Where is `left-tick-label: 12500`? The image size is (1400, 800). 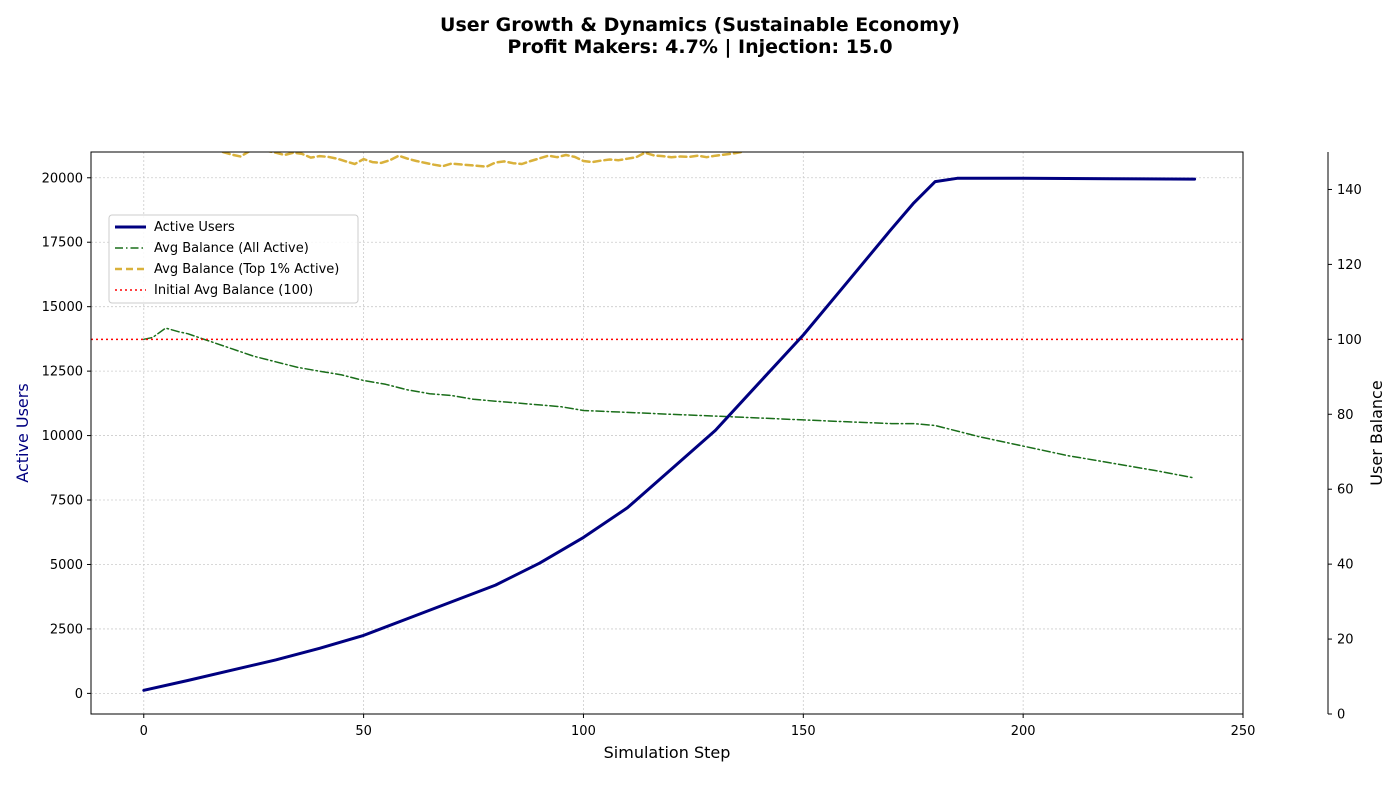 left-tick-label: 12500 is located at coordinates (62, 372).